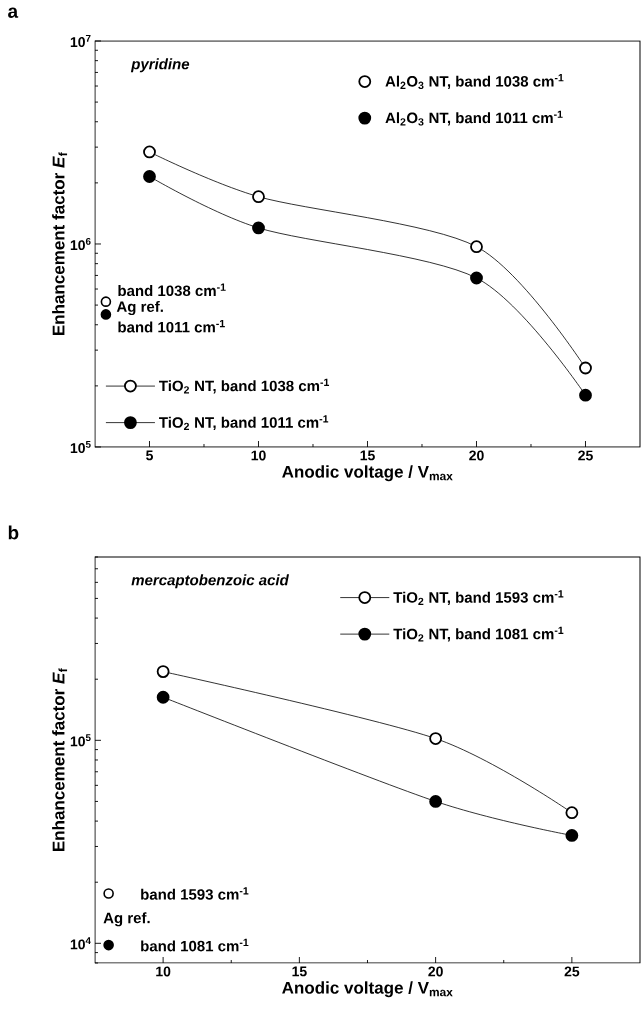 The image size is (641, 1034). Describe the element at coordinates (478, 634) in the screenshot. I see `legend-label: TiO$_{2}$ NT, band 1081 cm$^{-1}$` at that location.